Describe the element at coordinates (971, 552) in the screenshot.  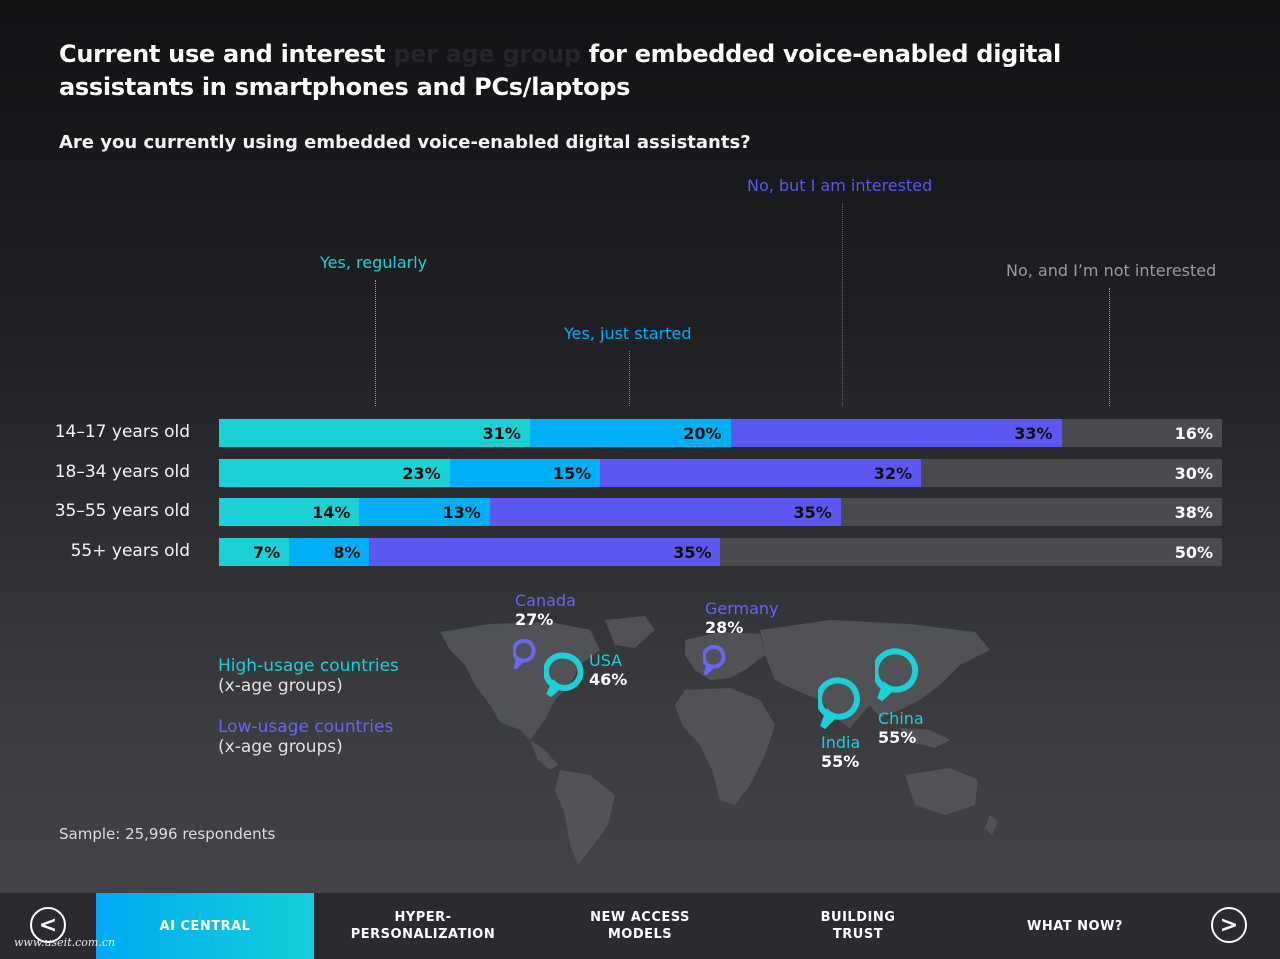
I see `bar-segment: 50%` at that location.